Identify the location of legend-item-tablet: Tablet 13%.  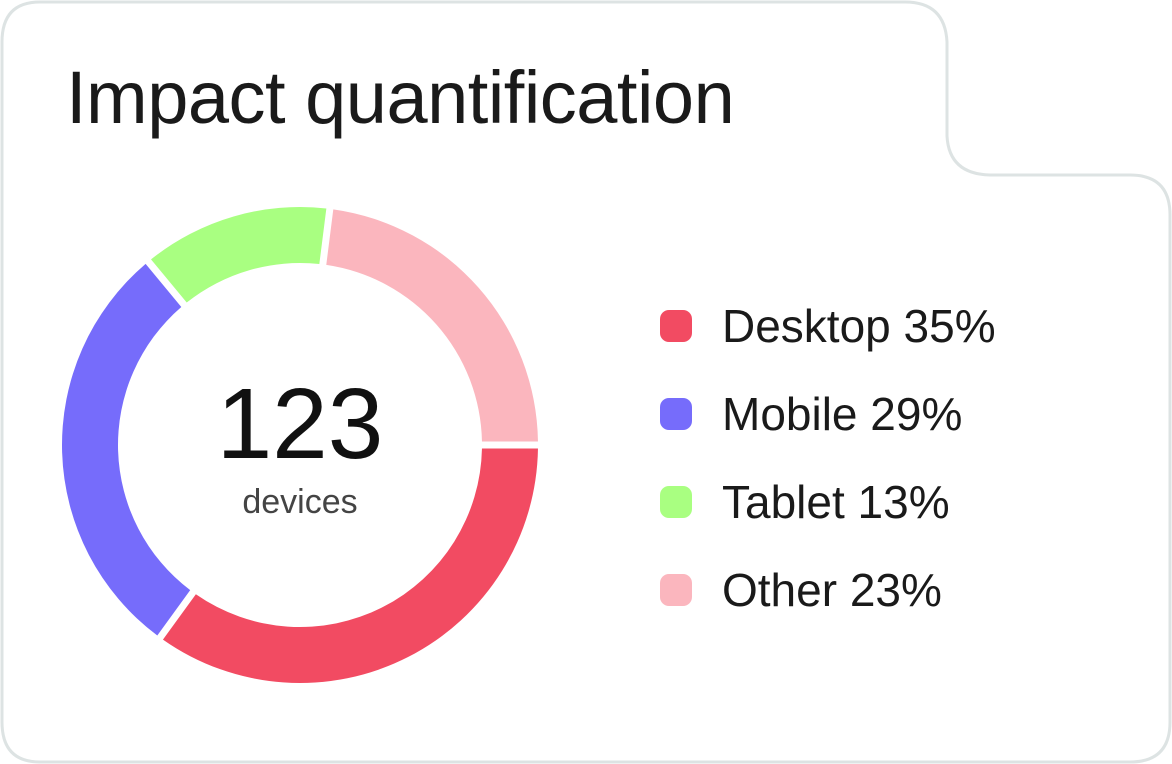
(828, 502).